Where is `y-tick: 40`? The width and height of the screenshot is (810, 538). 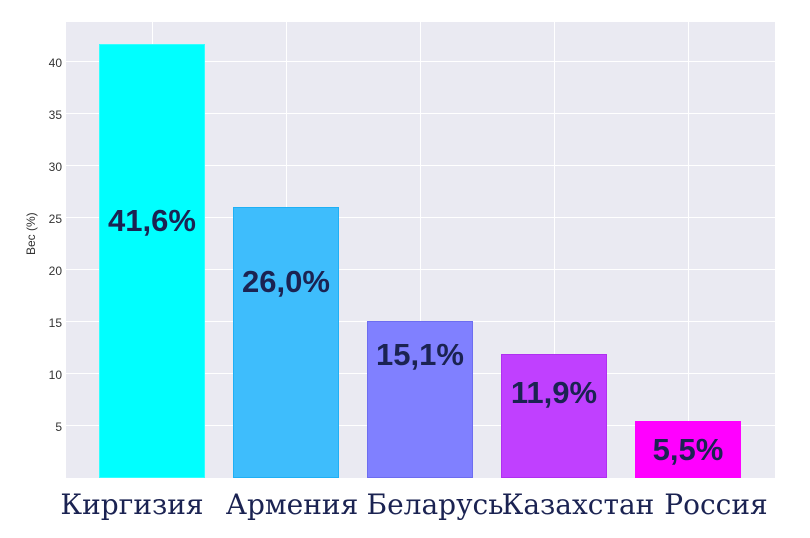
y-tick: 40 is located at coordinates (55, 63).